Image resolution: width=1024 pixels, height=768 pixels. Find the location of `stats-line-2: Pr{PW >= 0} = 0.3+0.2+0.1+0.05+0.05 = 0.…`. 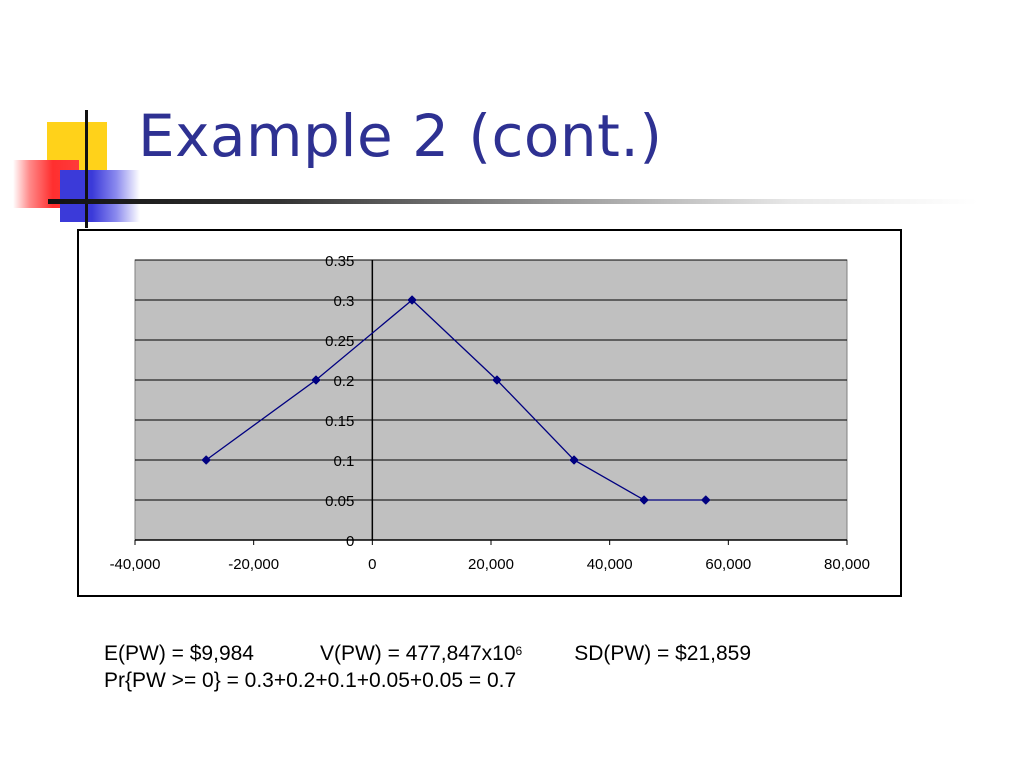

stats-line-2: Pr{PW >= 0} = 0.3+0.2+0.1+0.05+0.05 = 0.… is located at coordinates (310, 680).